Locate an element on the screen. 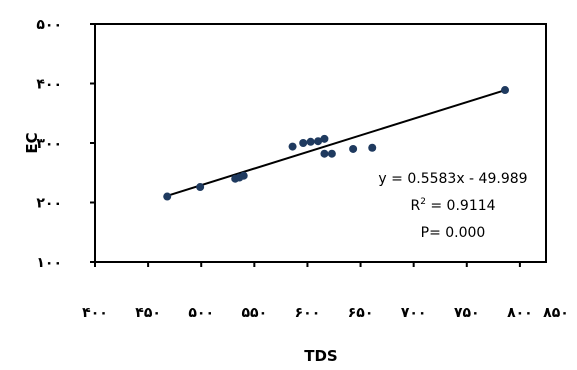 This screenshot has height=370, width=577. r-squared-label: R2 = 0.9114 is located at coordinates (452, 205).